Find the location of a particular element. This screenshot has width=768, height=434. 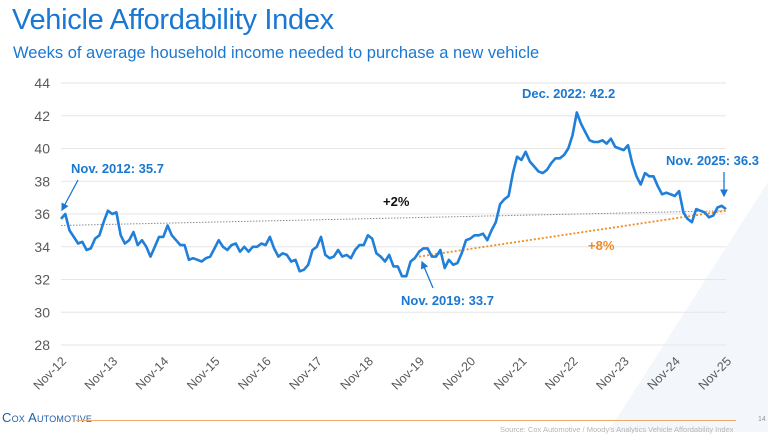

x-tick-label: Nov-12 is located at coordinates (50, 373).